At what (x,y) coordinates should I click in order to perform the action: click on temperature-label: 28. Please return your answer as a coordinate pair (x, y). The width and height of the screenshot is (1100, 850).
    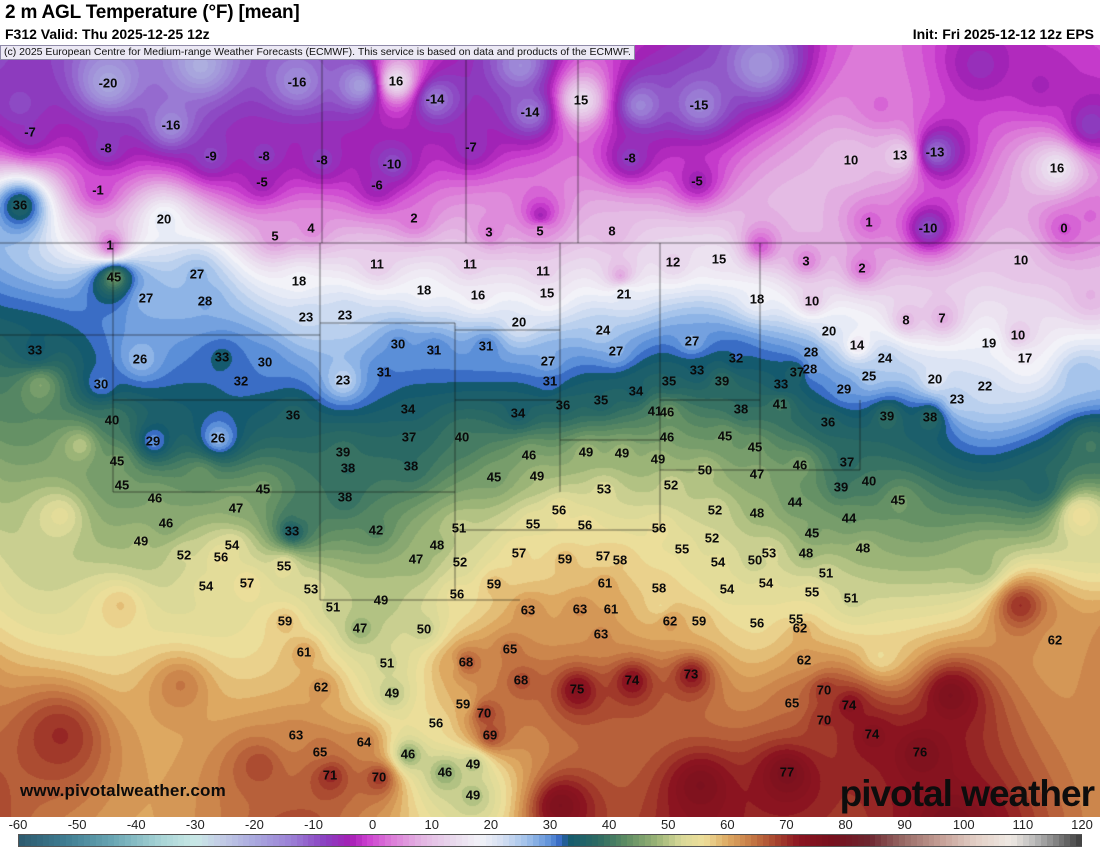
    Looking at the image, I should click on (810, 369).